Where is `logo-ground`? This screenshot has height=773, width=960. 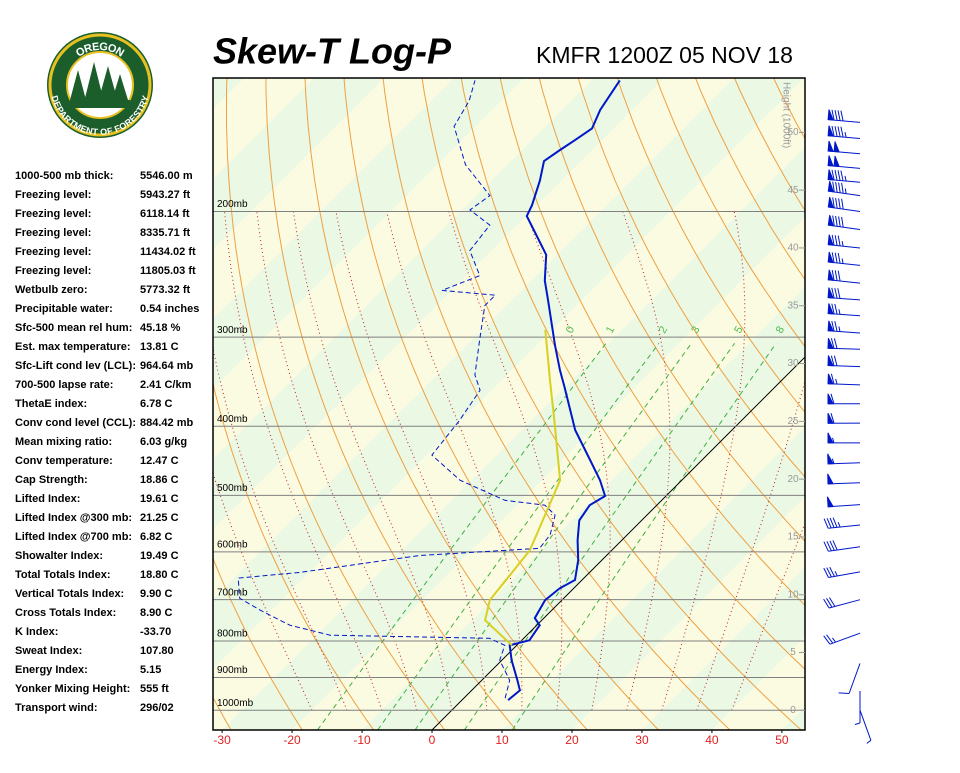
logo-ground is located at coordinates (100, 104).